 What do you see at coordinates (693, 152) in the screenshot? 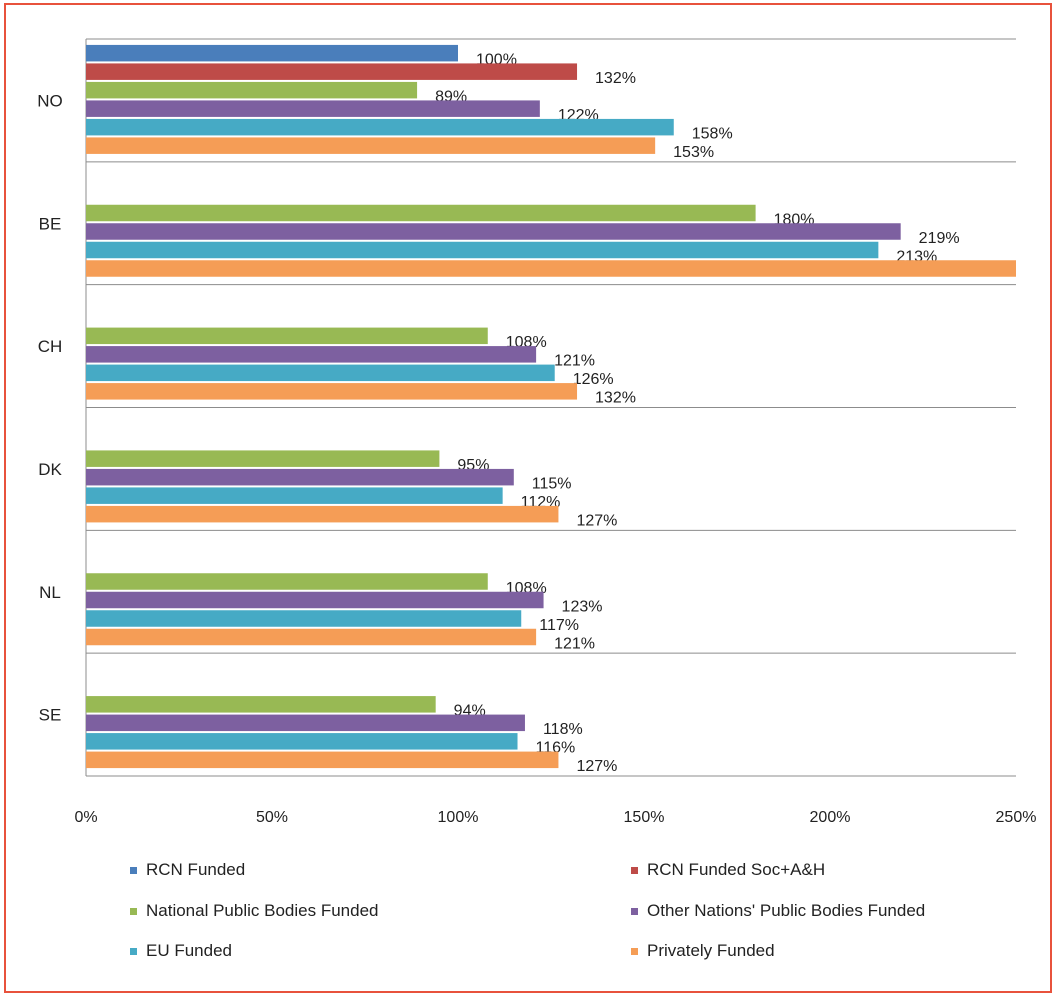
I see `data-label: 153%` at bounding box center [693, 152].